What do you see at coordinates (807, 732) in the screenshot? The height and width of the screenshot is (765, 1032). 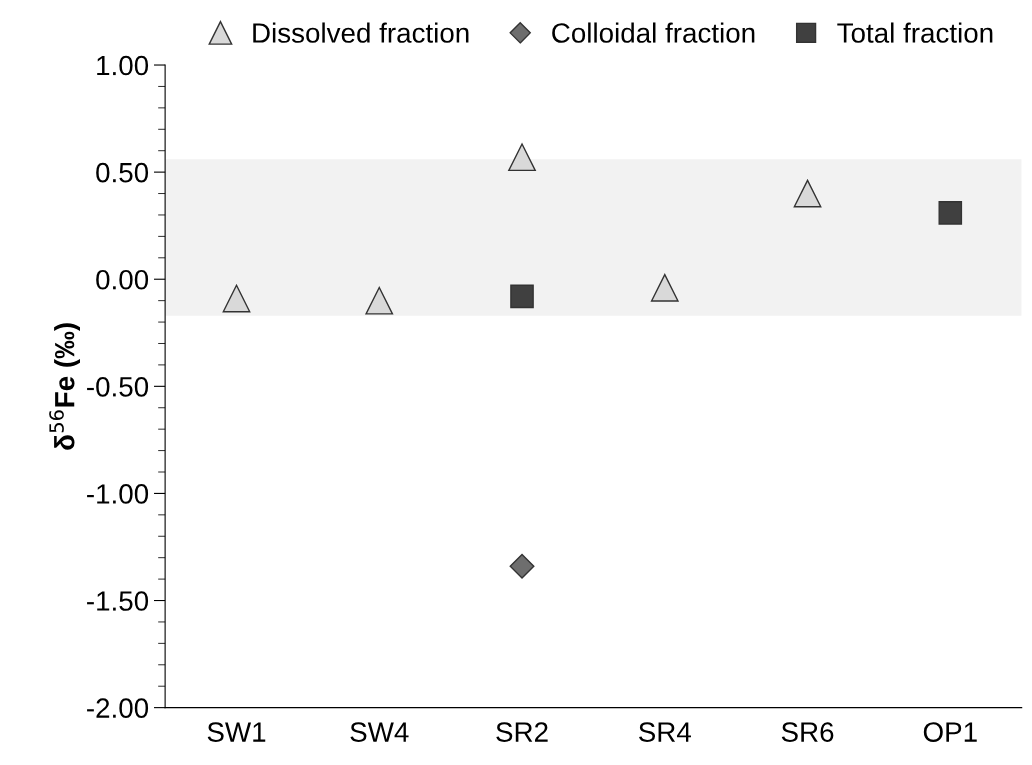 I see `x-tick-label: SR6` at bounding box center [807, 732].